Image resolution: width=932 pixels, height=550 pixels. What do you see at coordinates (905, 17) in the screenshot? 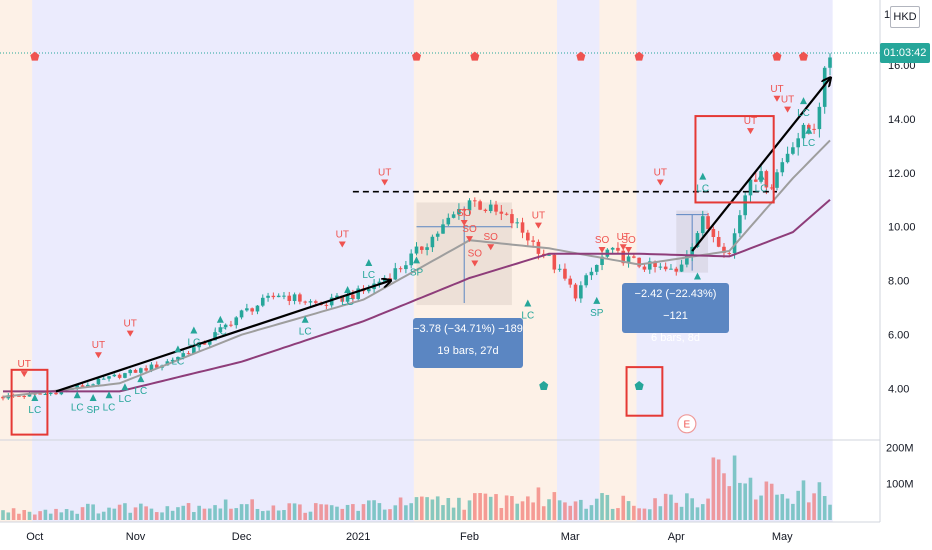
I see `currency-badge: HKD` at bounding box center [905, 17].